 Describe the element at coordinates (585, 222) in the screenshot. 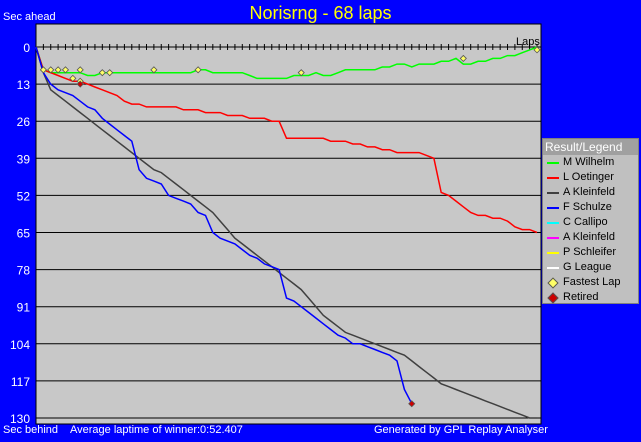

I see `legend-label: C Callipo` at that location.